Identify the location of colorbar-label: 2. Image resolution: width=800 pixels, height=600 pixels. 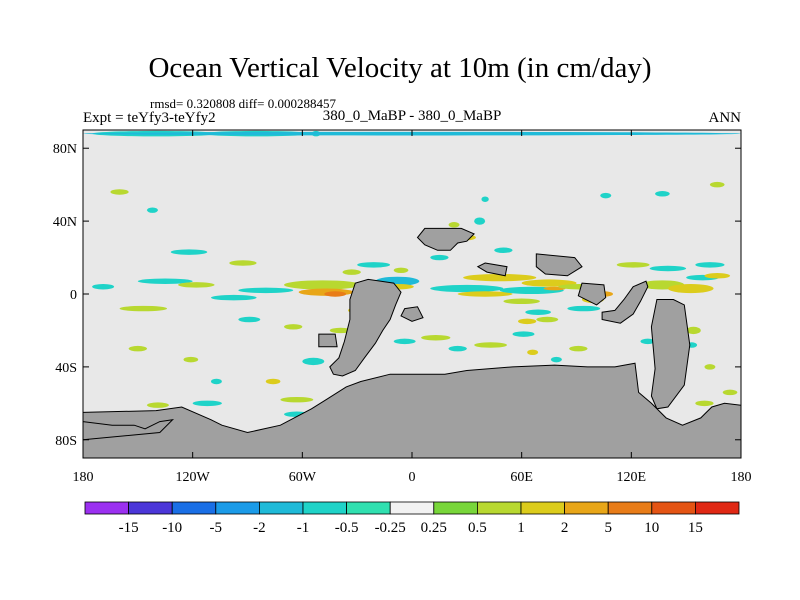
(565, 528).